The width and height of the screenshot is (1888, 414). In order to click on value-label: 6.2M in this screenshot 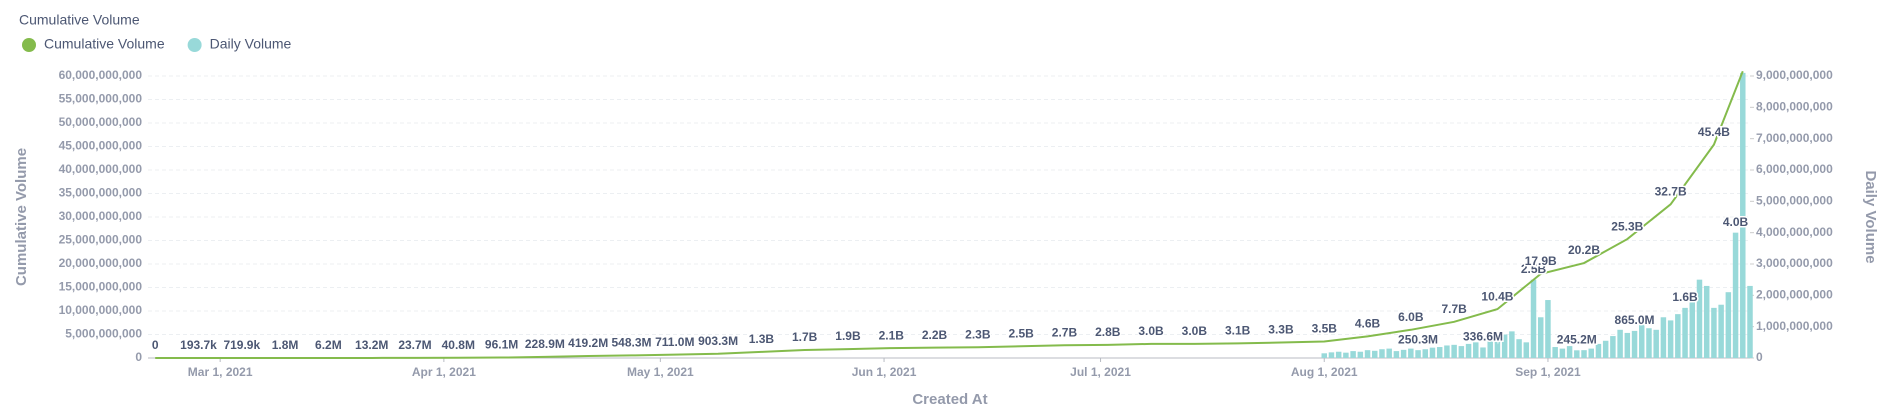, I will do `click(328, 345)`.